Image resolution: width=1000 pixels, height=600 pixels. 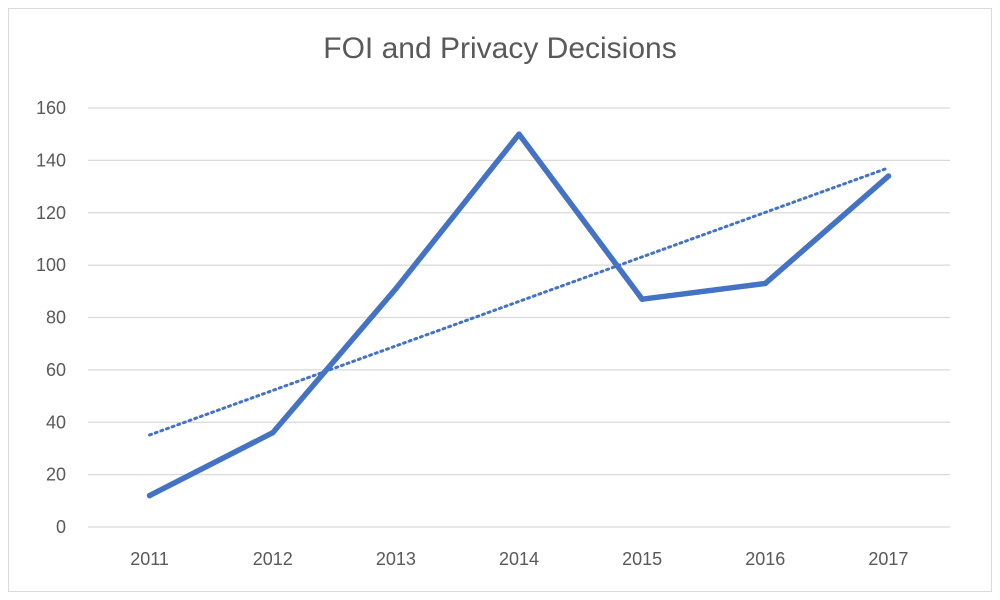 What do you see at coordinates (61, 527) in the screenshot?
I see `y-tick-label: 0` at bounding box center [61, 527].